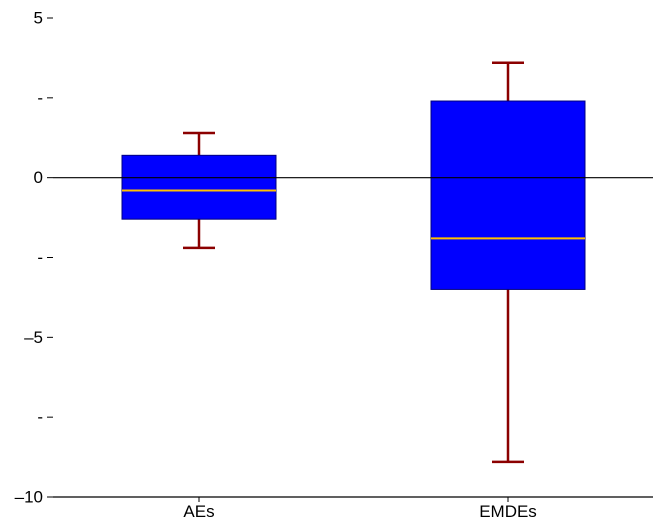 The height and width of the screenshot is (531, 653). Describe the element at coordinates (199, 187) in the screenshot. I see `aes-box` at that location.